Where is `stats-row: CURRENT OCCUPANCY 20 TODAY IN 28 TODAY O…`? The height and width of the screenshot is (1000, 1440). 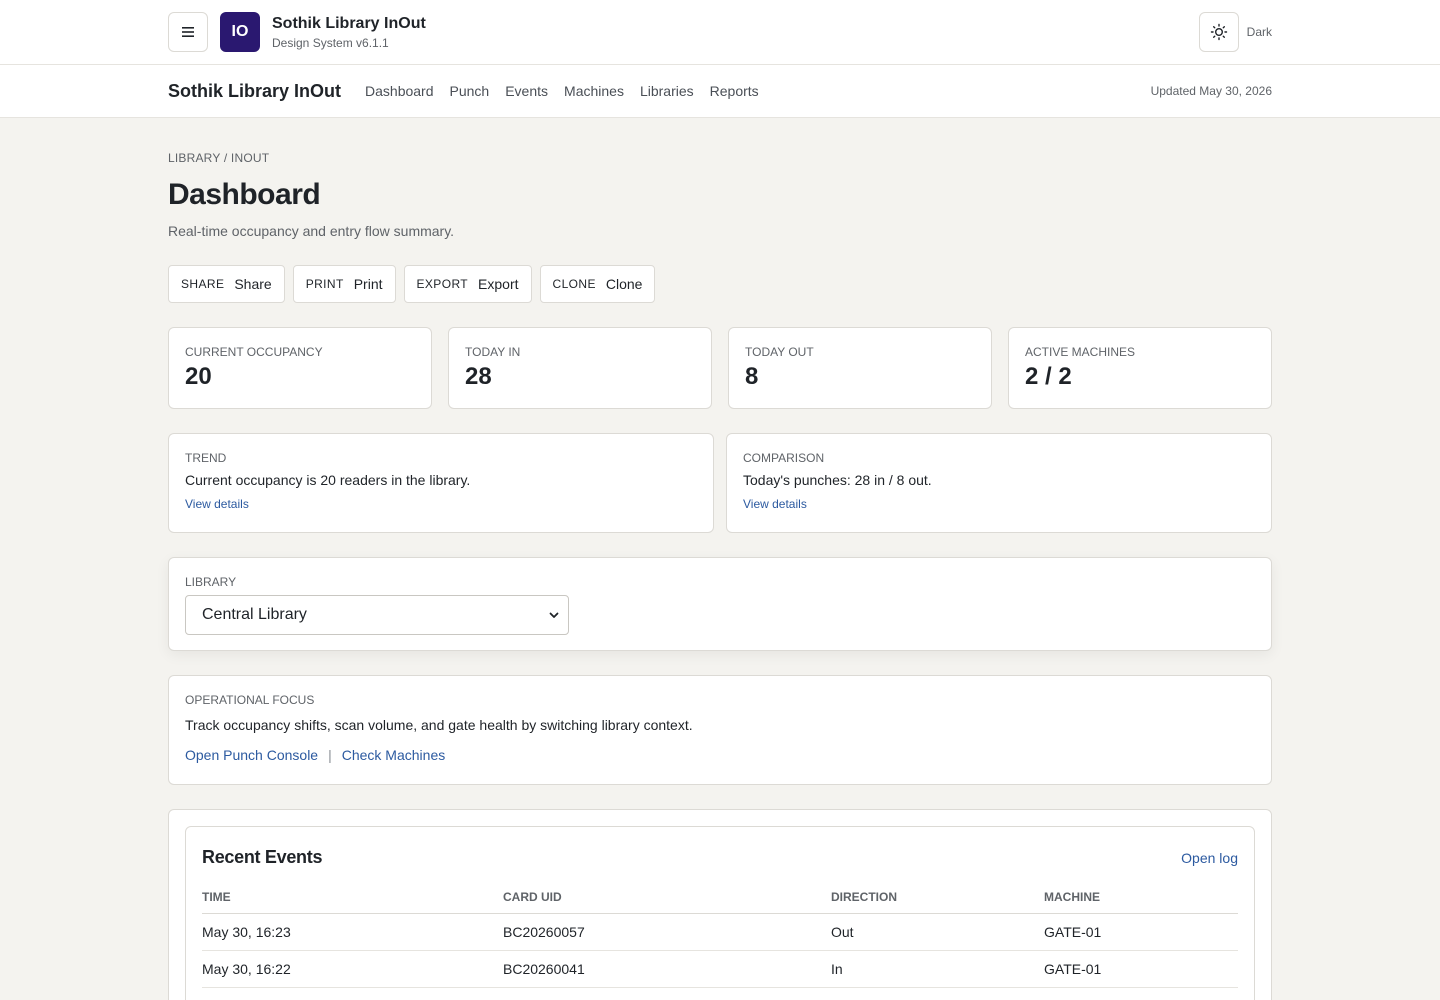 stats-row: CURRENT OCCUPANCY 20 TODAY IN 28 TODAY O… is located at coordinates (720, 368).